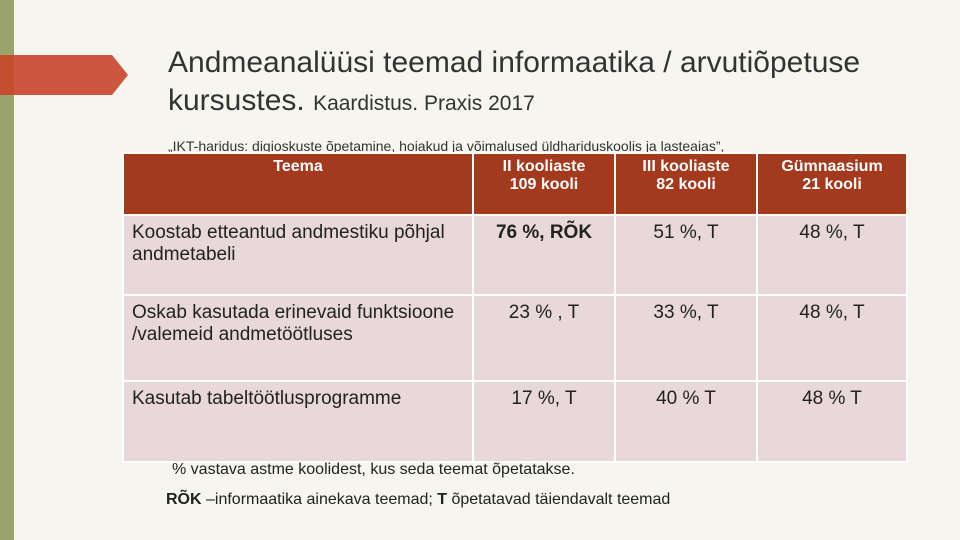  What do you see at coordinates (544, 338) in the screenshot?
I see `table-cell: 23 % , T` at bounding box center [544, 338].